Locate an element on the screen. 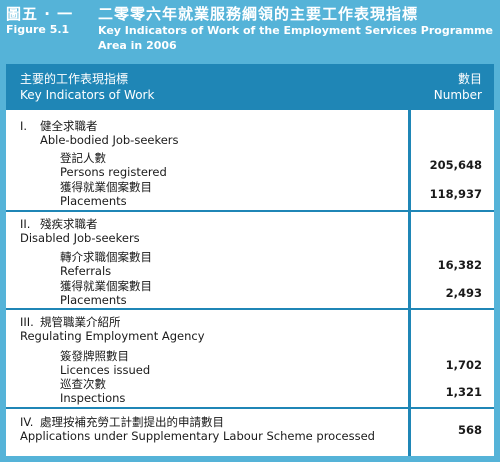 This screenshot has width=500, height=462. section-2-item-1-value: 16,382 is located at coordinates (459, 265).